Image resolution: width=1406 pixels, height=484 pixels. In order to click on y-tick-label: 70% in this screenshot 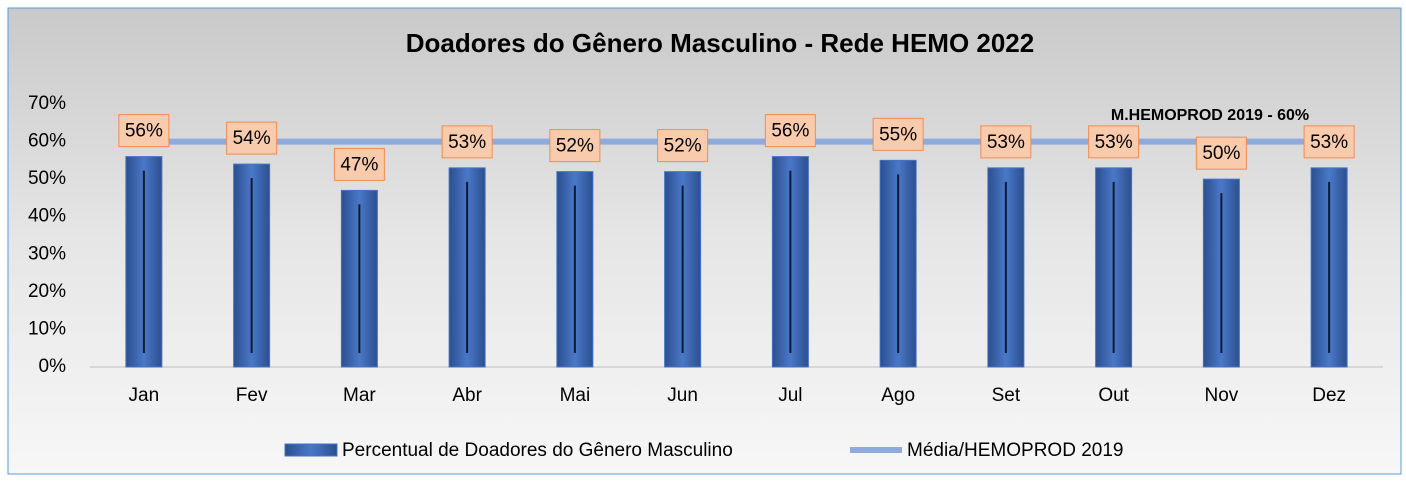, I will do `click(47, 103)`.